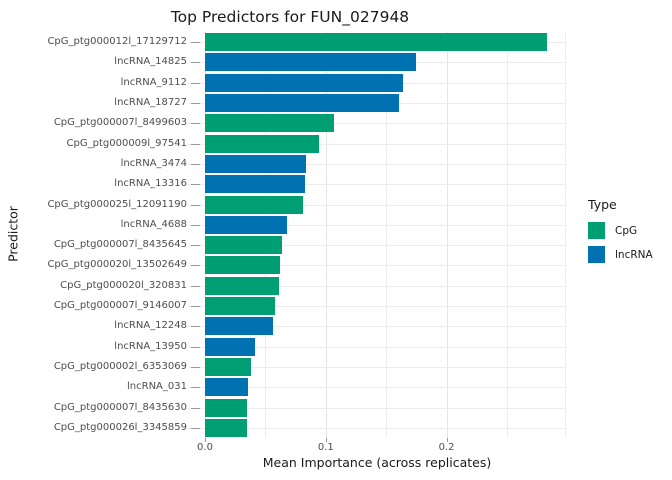 The height and width of the screenshot is (480, 672). I want to click on legend-label-lncrna: lncRNA, so click(634, 254).